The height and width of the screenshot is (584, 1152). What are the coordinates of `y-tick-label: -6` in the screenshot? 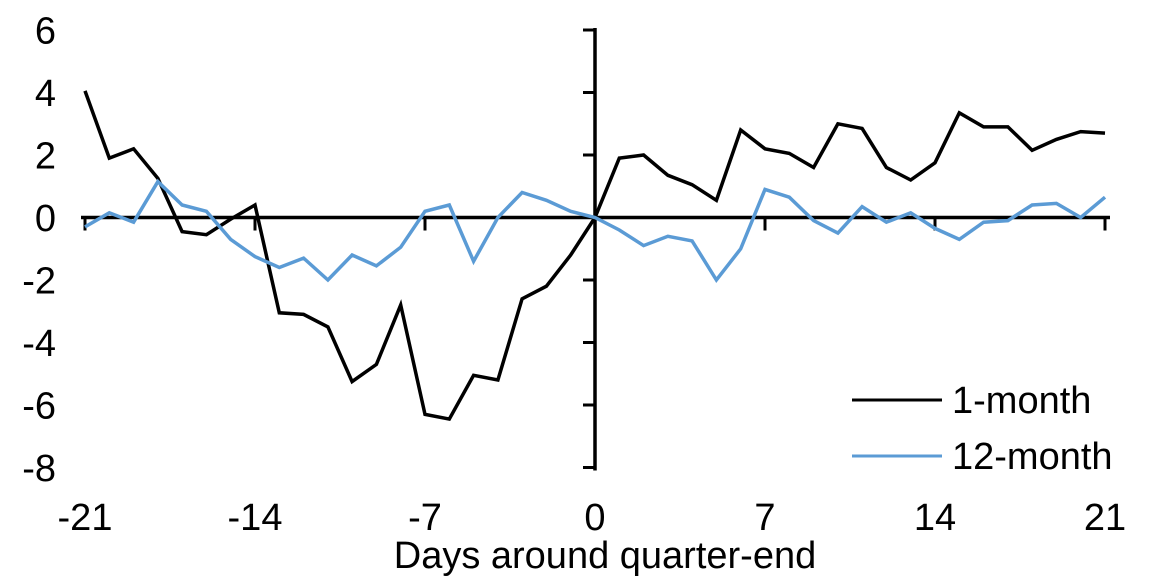 It's located at (39, 407).